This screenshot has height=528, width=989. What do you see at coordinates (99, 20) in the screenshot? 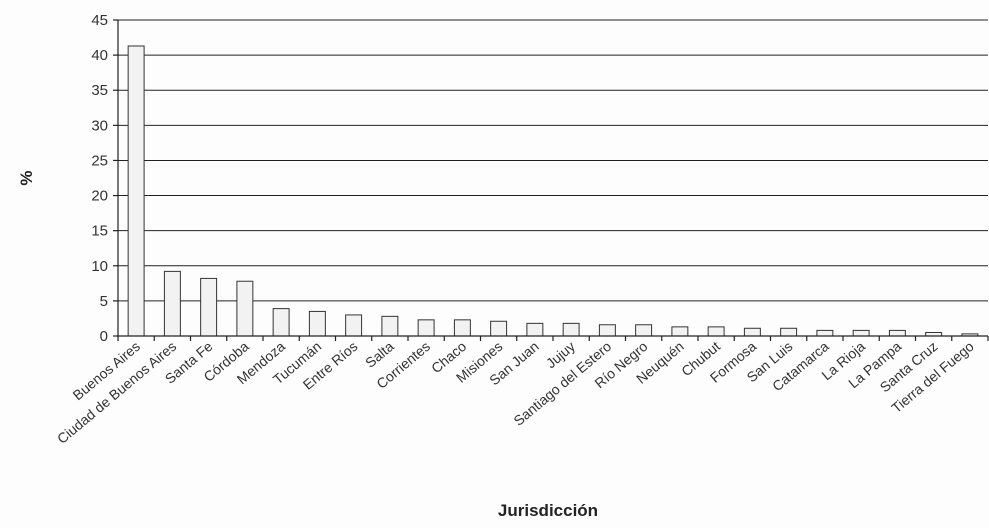
I see `y-tick-label: 45` at bounding box center [99, 20].